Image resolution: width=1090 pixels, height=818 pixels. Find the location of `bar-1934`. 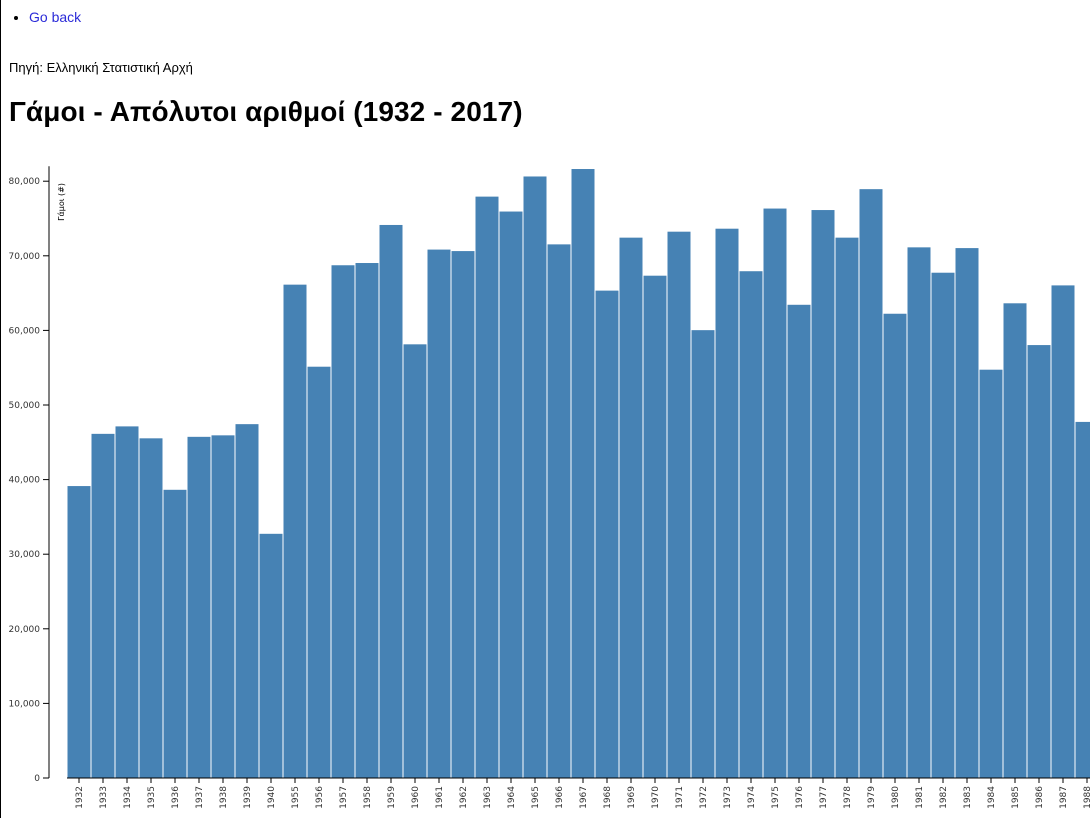

bar-1934 is located at coordinates (127, 602).